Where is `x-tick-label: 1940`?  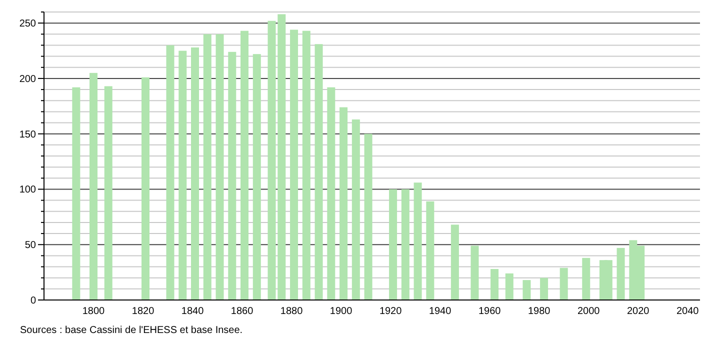
x-tick-label: 1940 is located at coordinates (440, 311).